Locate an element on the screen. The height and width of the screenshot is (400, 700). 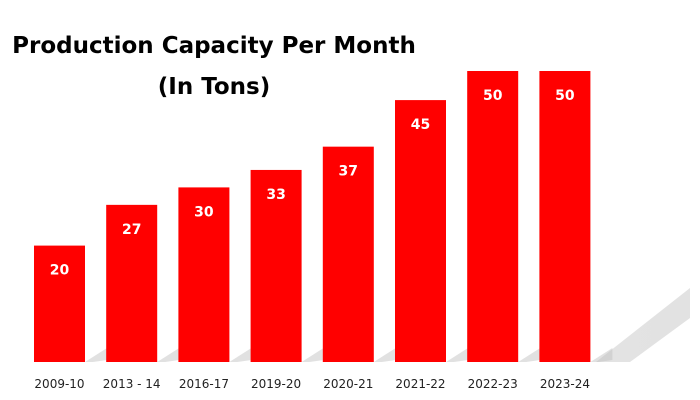
bar-value-label: 37 is located at coordinates (348, 172).